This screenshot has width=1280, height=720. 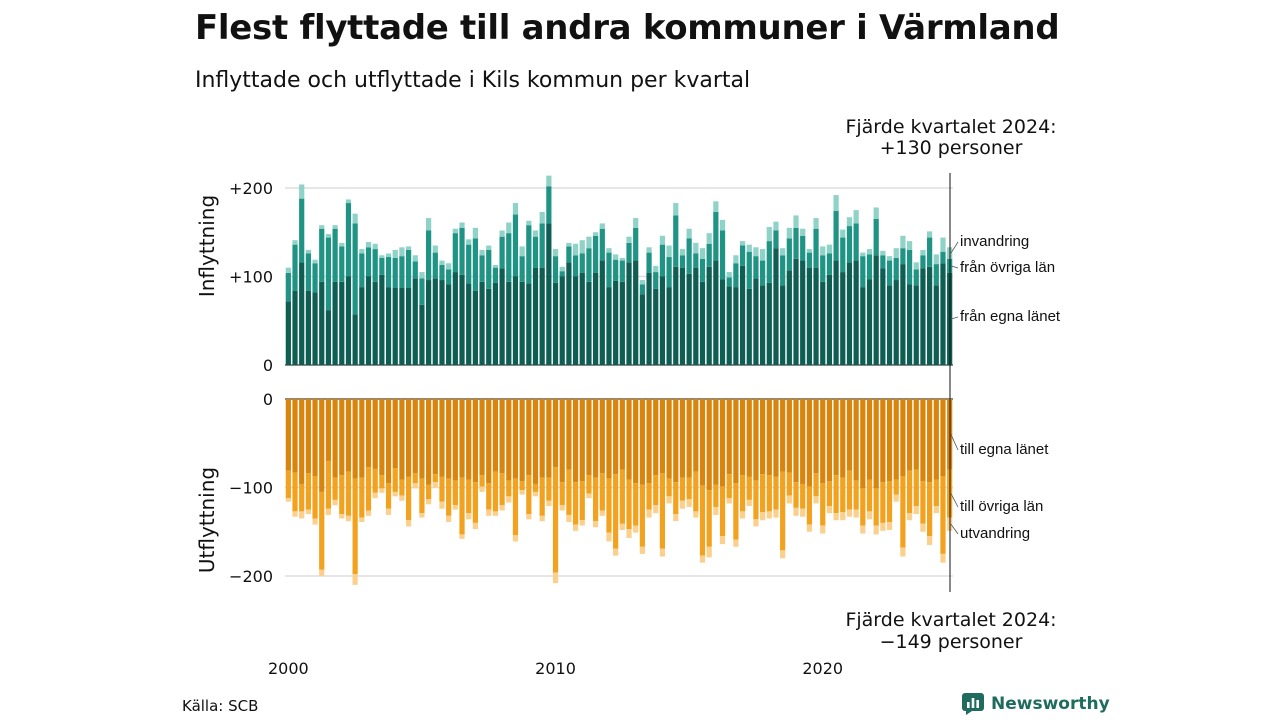 What do you see at coordinates (1036, 704) in the screenshot?
I see `brand-logo: Newsworthy` at bounding box center [1036, 704].